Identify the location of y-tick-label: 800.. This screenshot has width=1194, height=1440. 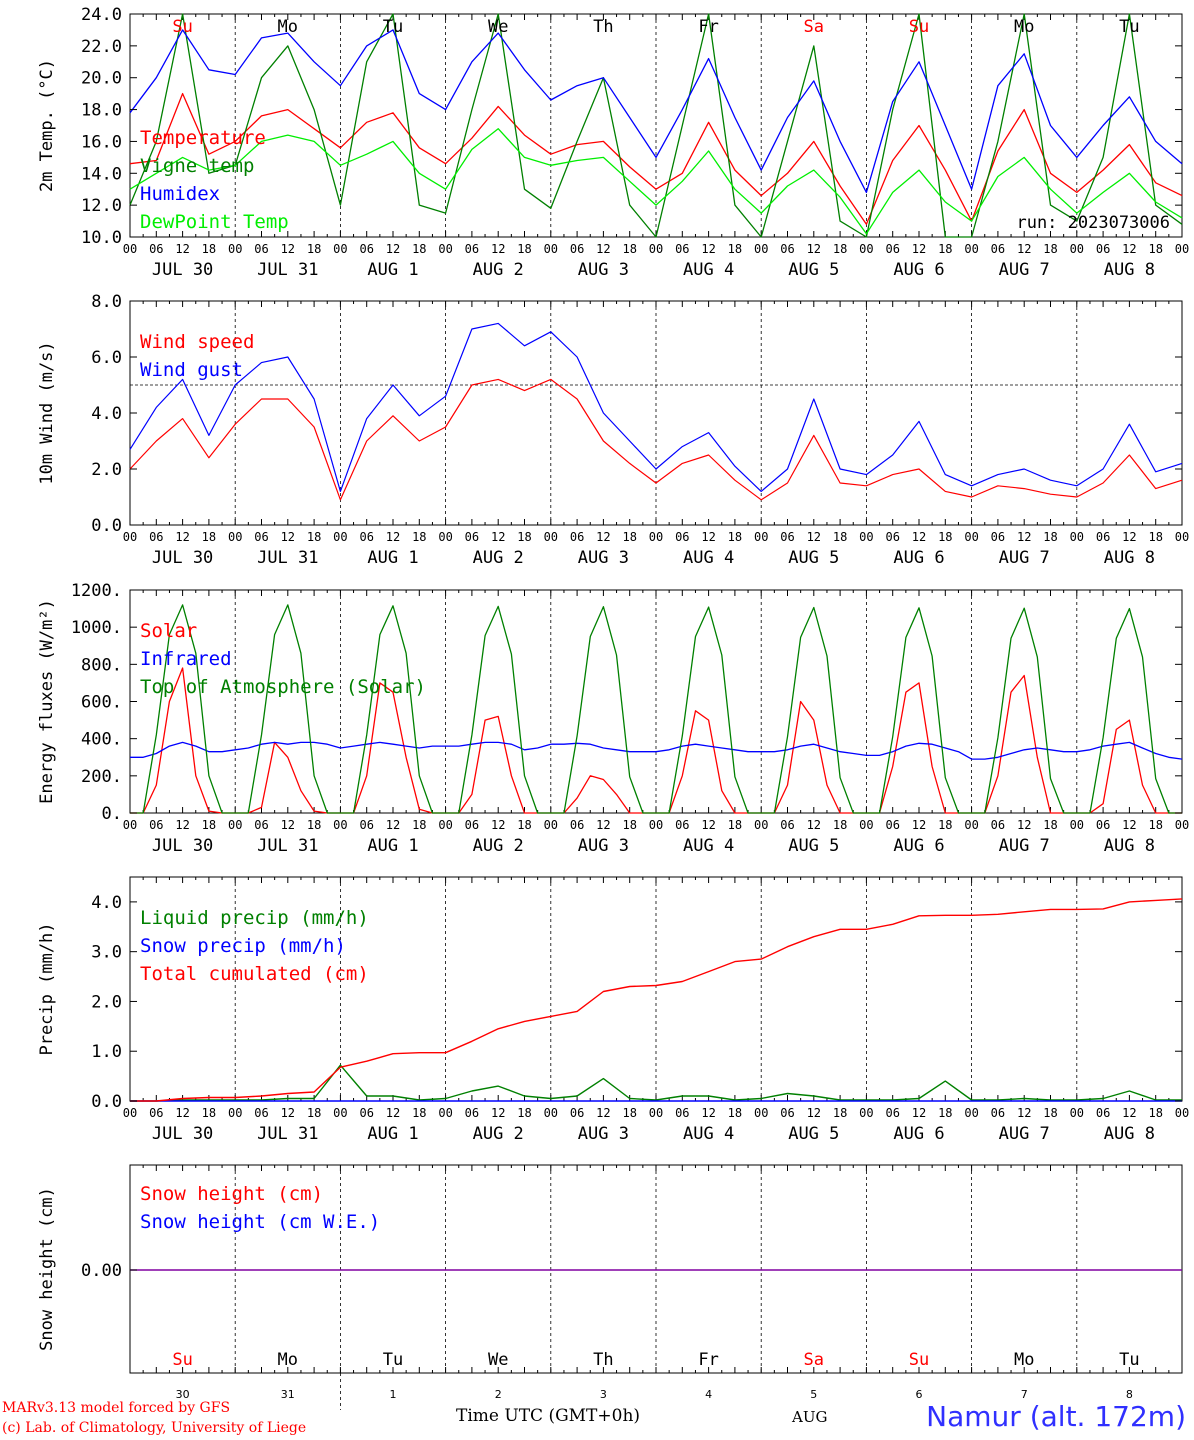
(101, 665).